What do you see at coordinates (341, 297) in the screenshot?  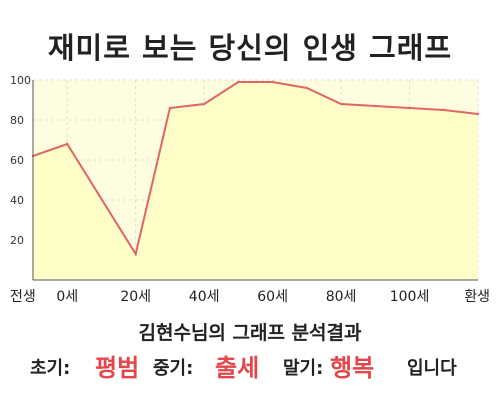 I see `x-tick-label: 80세` at bounding box center [341, 297].